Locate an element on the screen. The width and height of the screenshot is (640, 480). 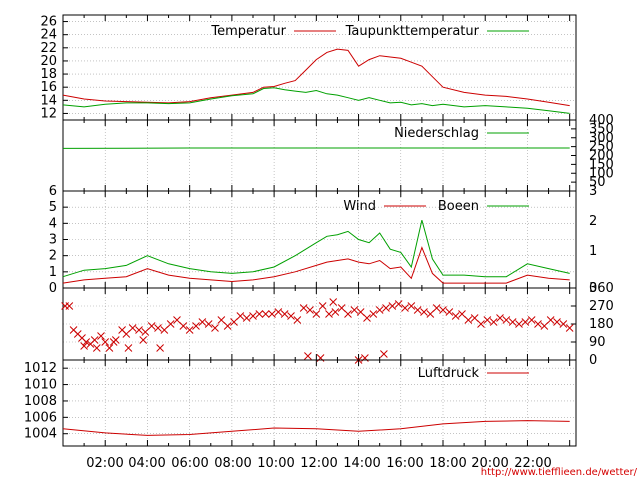
y-tick-label: 16 is located at coordinates (48, 87).